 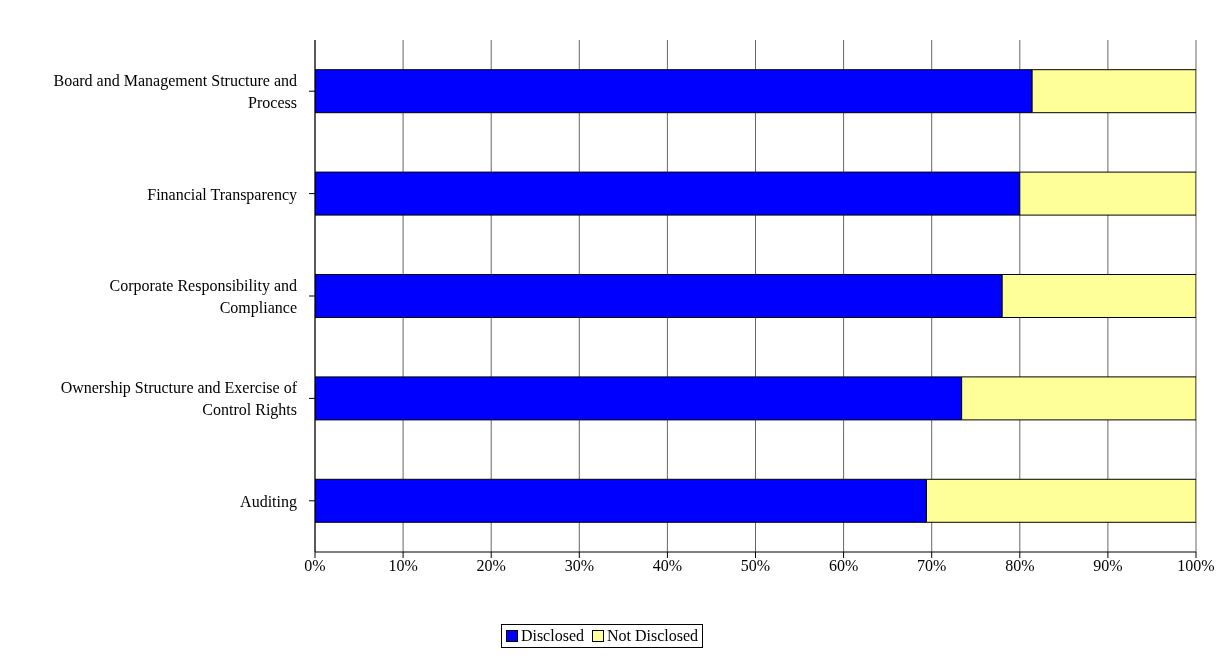 What do you see at coordinates (179, 398) in the screenshot?
I see `y-tick-label: Ownership Structure and Exercise of Control Rights` at bounding box center [179, 398].